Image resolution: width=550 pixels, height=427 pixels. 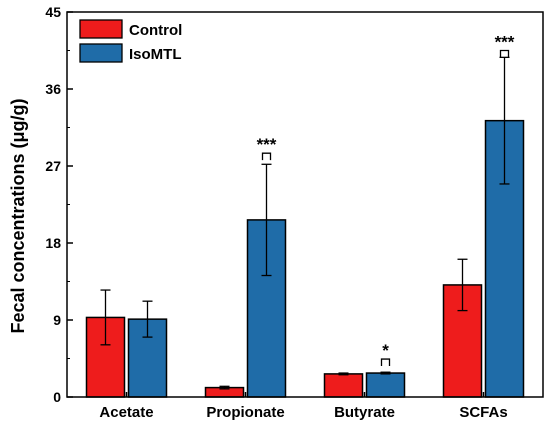 What do you see at coordinates (126, 412) in the screenshot?
I see `x-tick-label-acetate: Acetate` at bounding box center [126, 412].